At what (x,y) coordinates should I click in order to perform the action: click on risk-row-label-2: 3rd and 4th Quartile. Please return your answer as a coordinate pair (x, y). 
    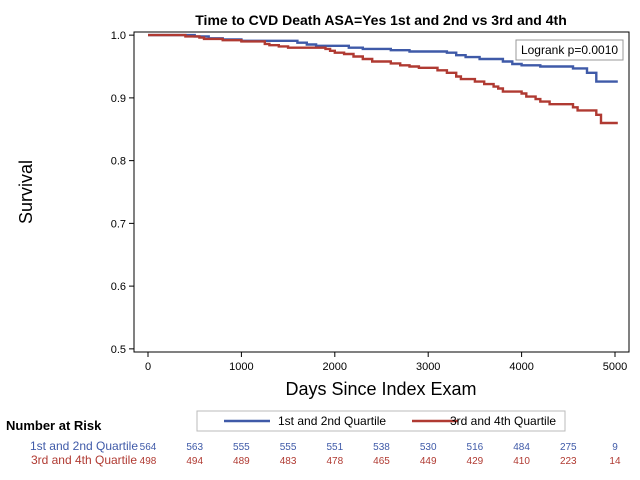
    Looking at the image, I should click on (84, 460).